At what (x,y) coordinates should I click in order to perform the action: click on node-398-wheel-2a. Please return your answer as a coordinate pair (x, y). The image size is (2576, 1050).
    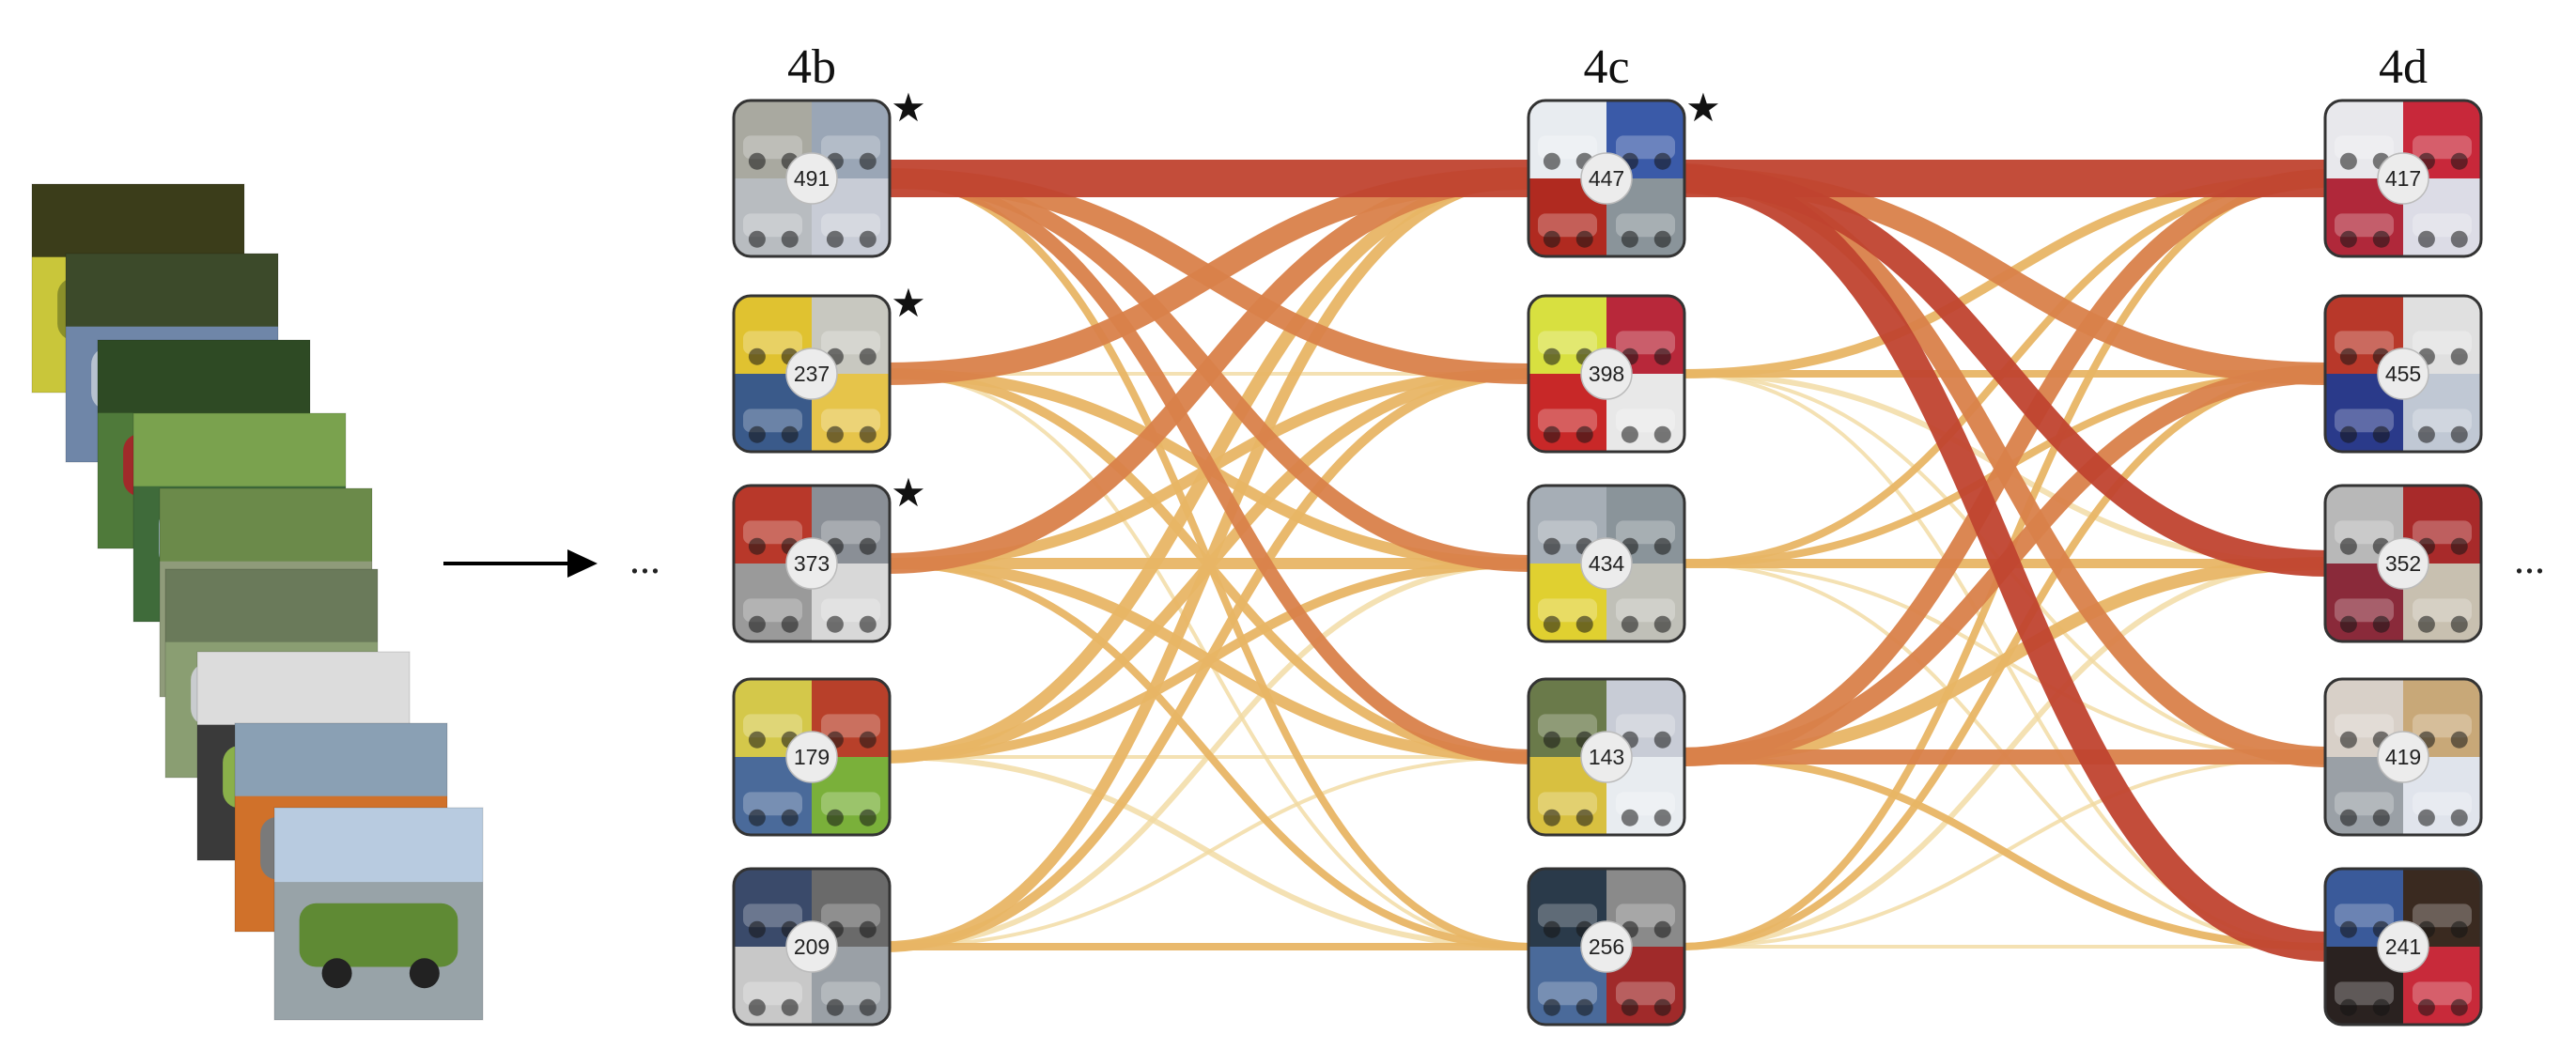
    Looking at the image, I should click on (1551, 434).